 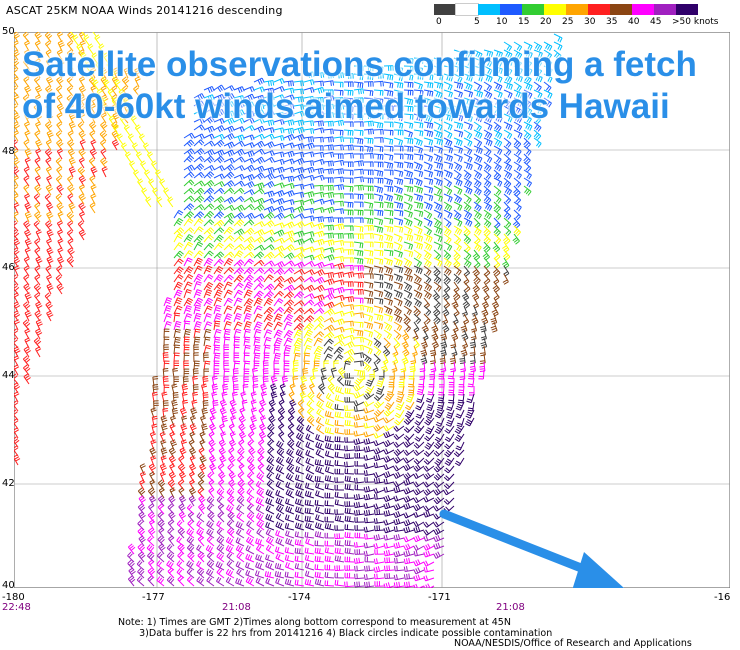 I want to click on legend-label: 15, so click(x=524, y=22).